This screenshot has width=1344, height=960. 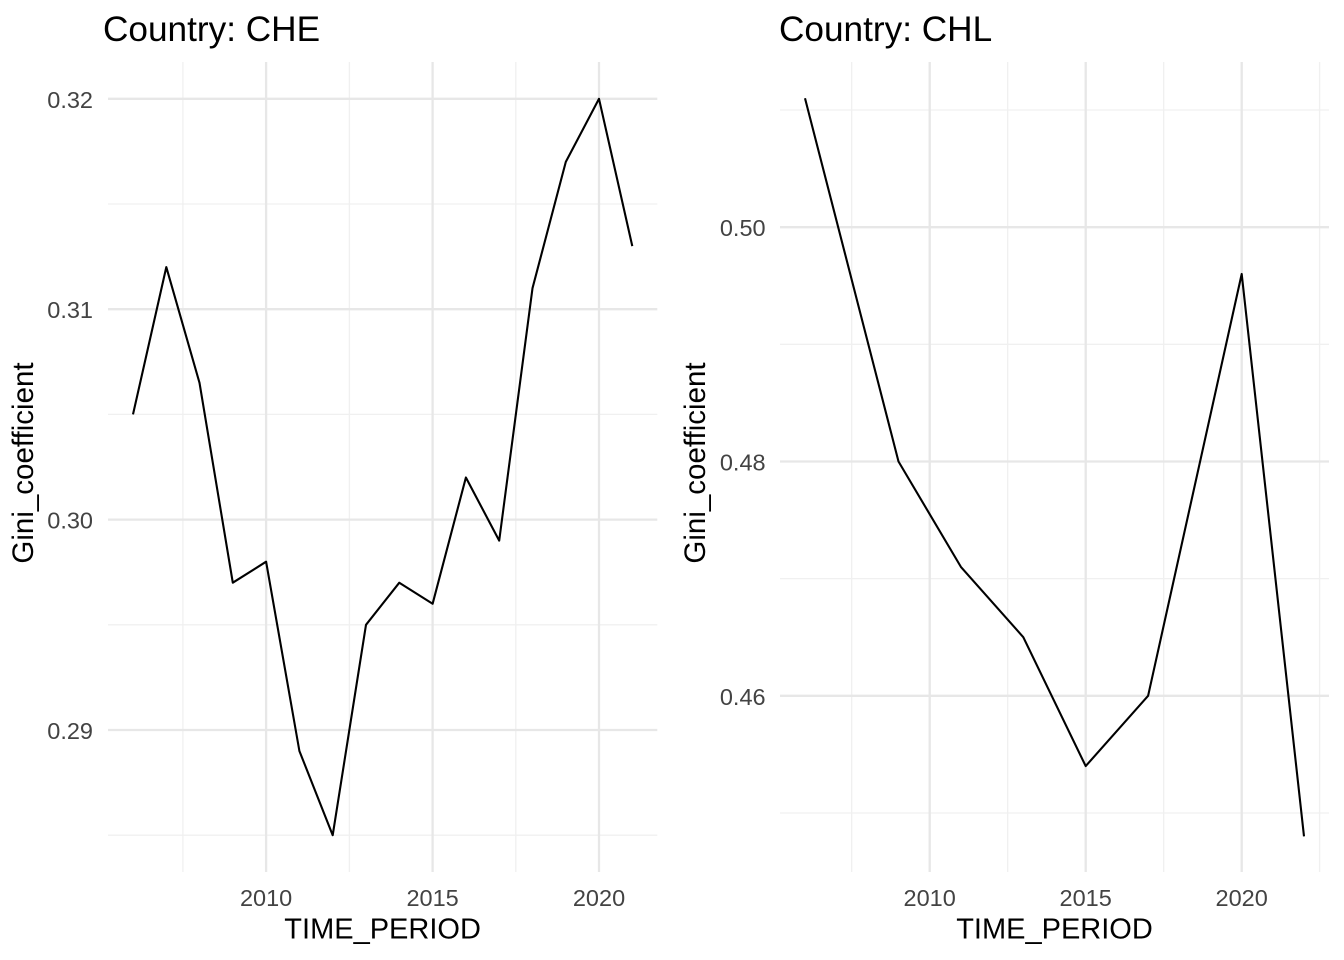 I want to click on svg-text: Country: CHE, so click(x=211, y=29).